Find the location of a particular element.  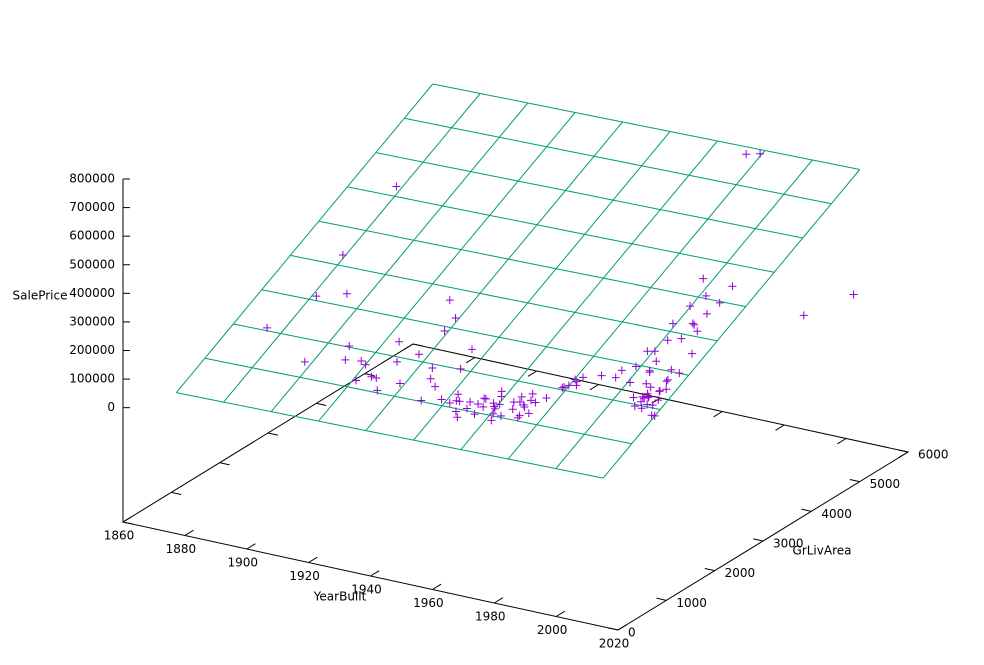

z-tick-label: 0 is located at coordinates (111, 407).